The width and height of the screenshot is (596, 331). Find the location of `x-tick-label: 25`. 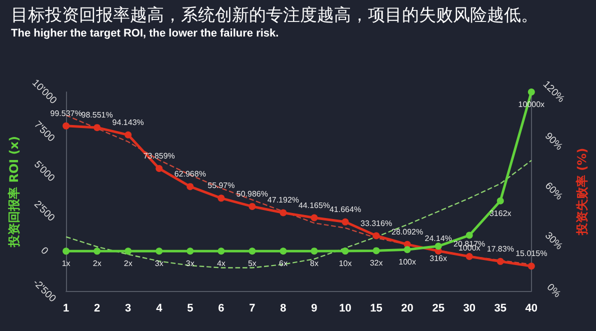

x-tick-label: 25 is located at coordinates (438, 308).